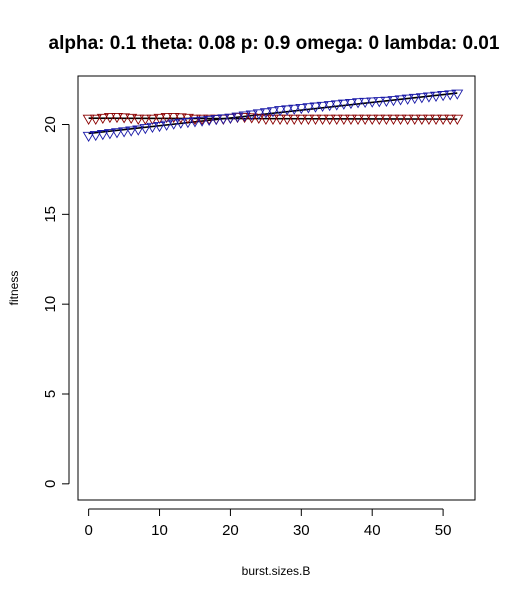 The image size is (516, 598). What do you see at coordinates (50, 214) in the screenshot?
I see `y-tick-label: 15` at bounding box center [50, 214].